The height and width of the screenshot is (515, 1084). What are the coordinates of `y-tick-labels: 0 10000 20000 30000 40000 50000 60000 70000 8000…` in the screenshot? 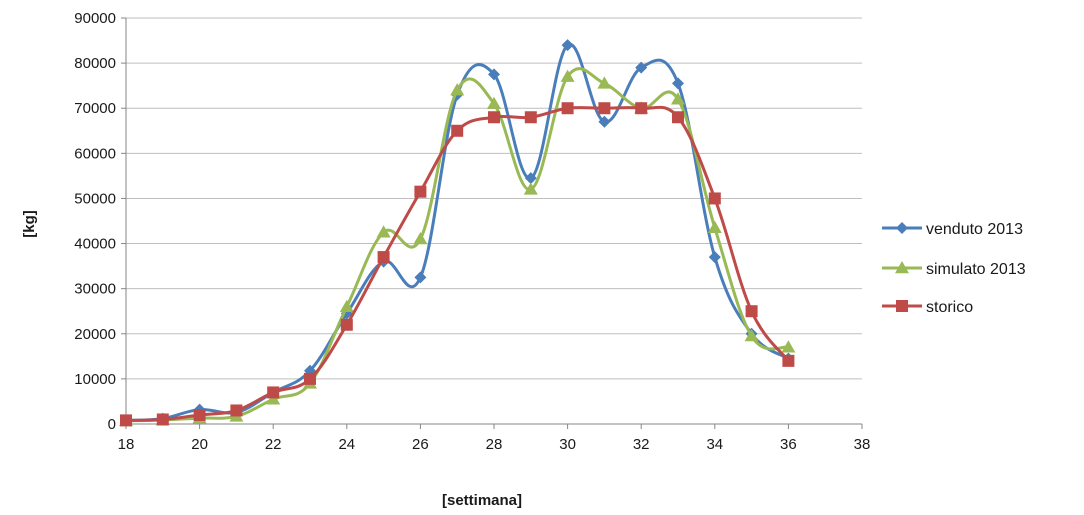 It's located at (95, 221).